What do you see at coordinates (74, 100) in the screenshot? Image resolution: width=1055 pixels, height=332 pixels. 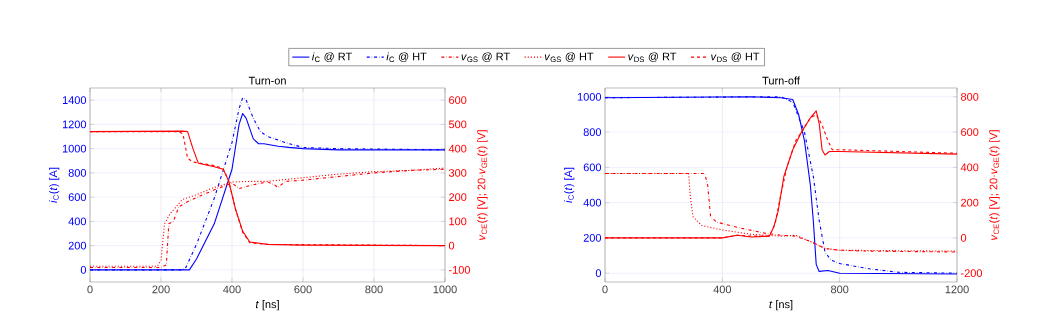 I see `y-tick-label: 1400` at bounding box center [74, 100].